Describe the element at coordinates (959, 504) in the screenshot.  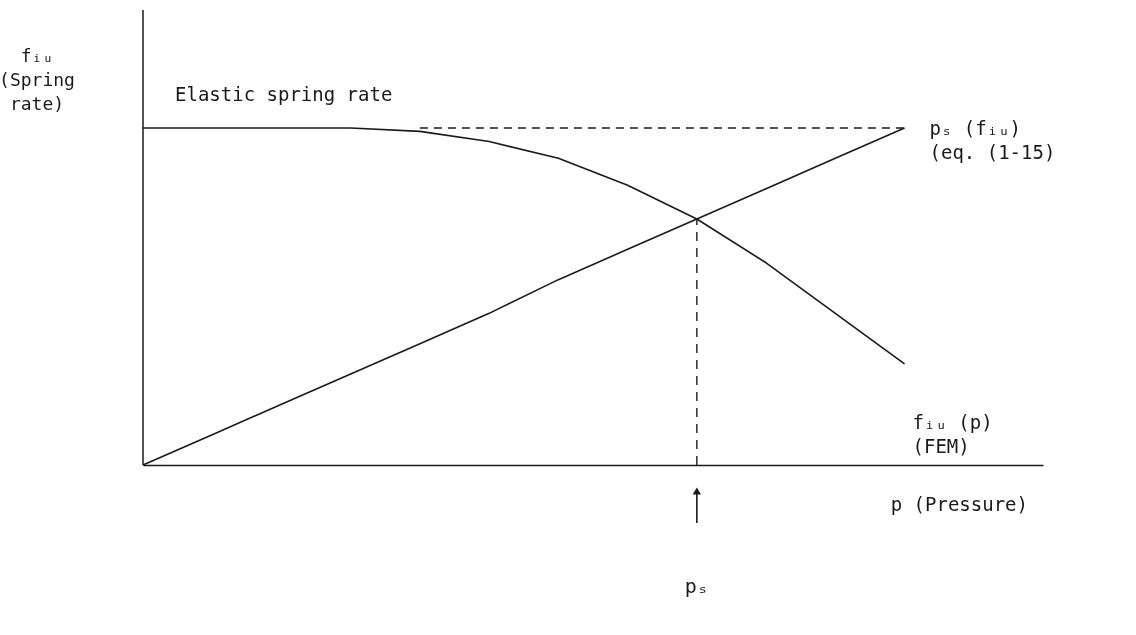
I see `x-axis-title: p (Pressure)` at that location.